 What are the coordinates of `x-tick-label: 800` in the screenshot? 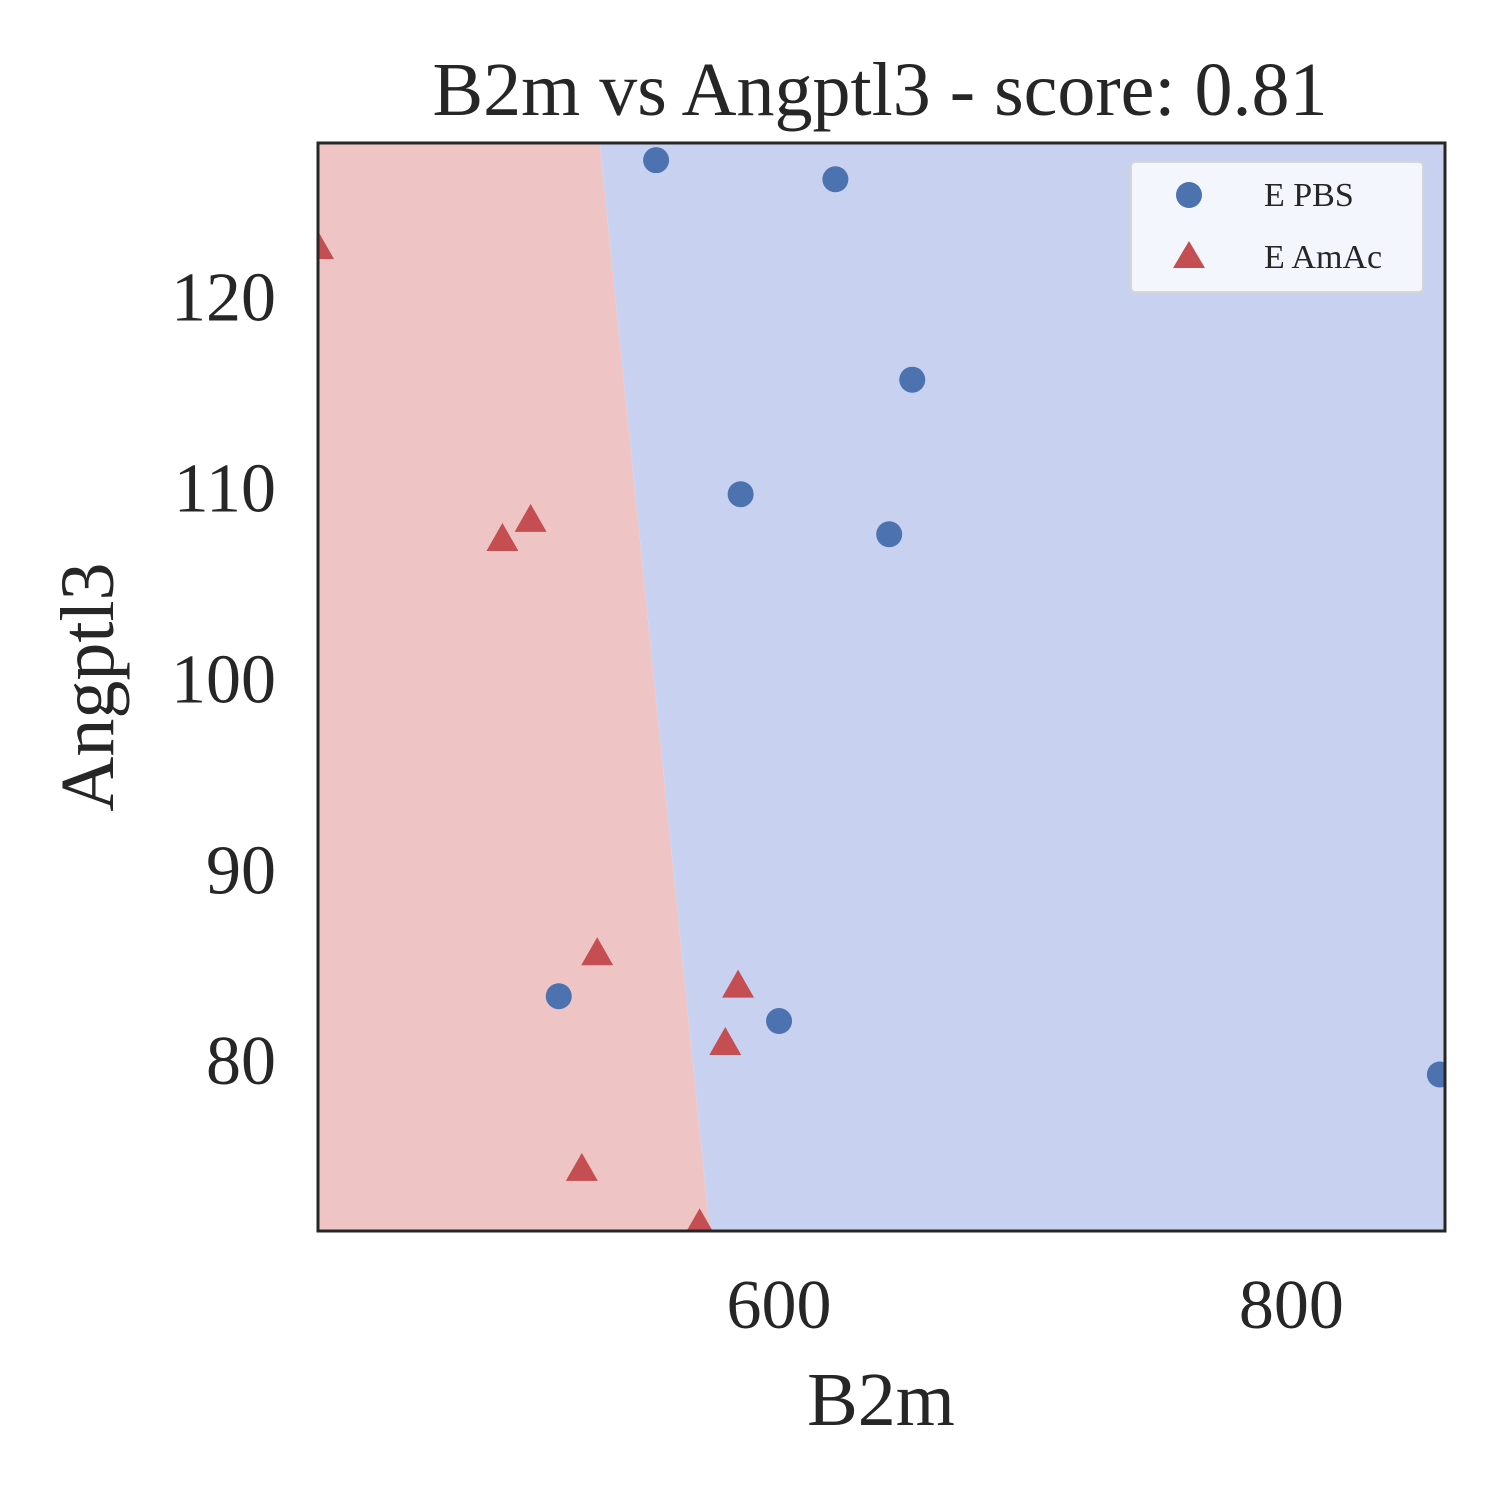 It's located at (1291, 1305).